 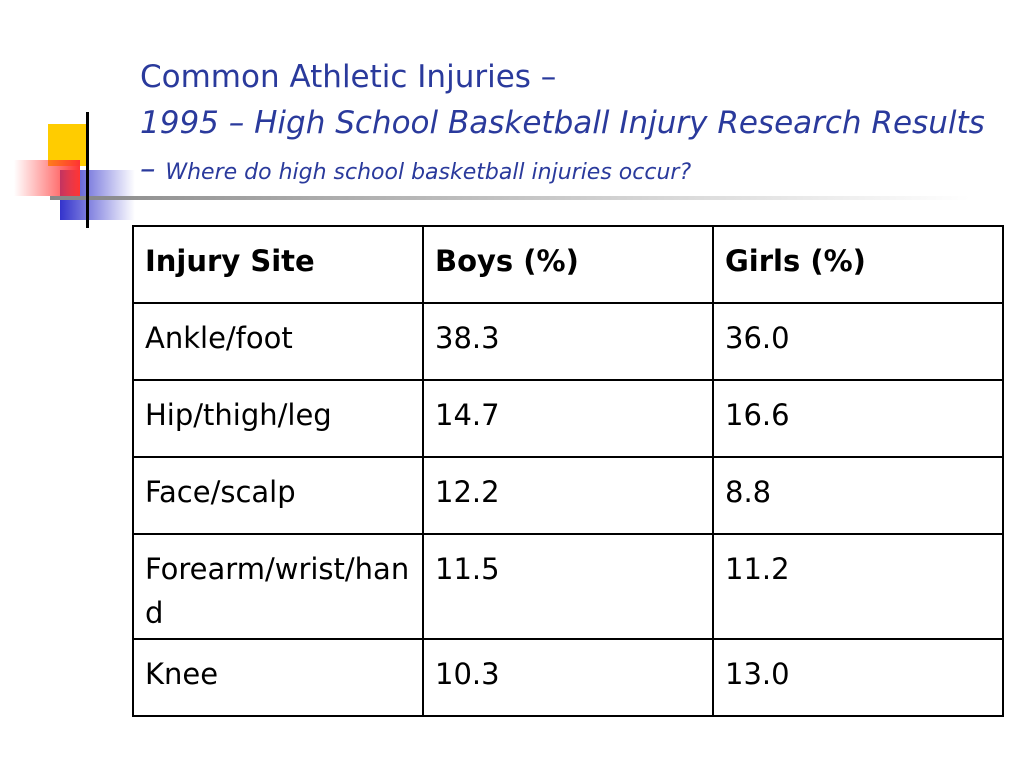 What do you see at coordinates (278, 586) in the screenshot?
I see `table-cell: Forearm/wrist/hand` at bounding box center [278, 586].